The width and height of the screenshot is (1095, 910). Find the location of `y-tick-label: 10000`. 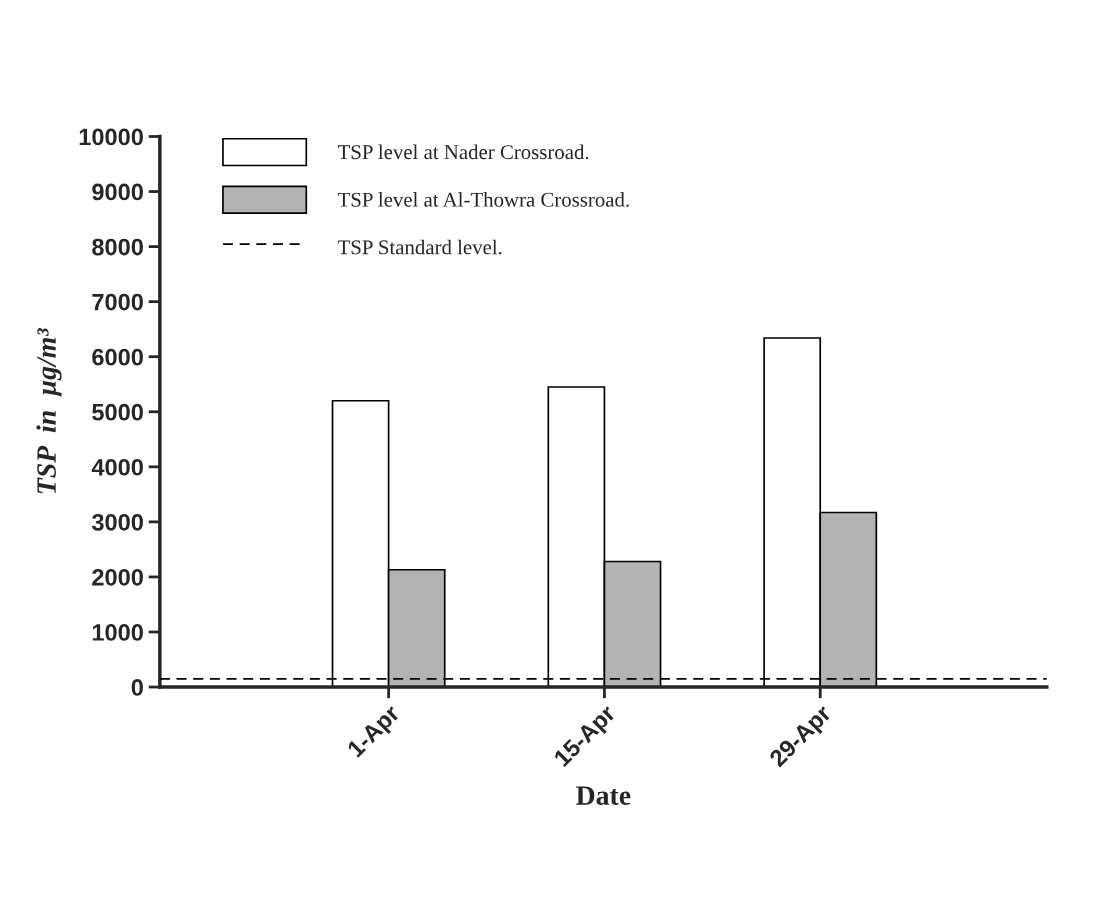

y-tick-label: 10000 is located at coordinates (111, 137).